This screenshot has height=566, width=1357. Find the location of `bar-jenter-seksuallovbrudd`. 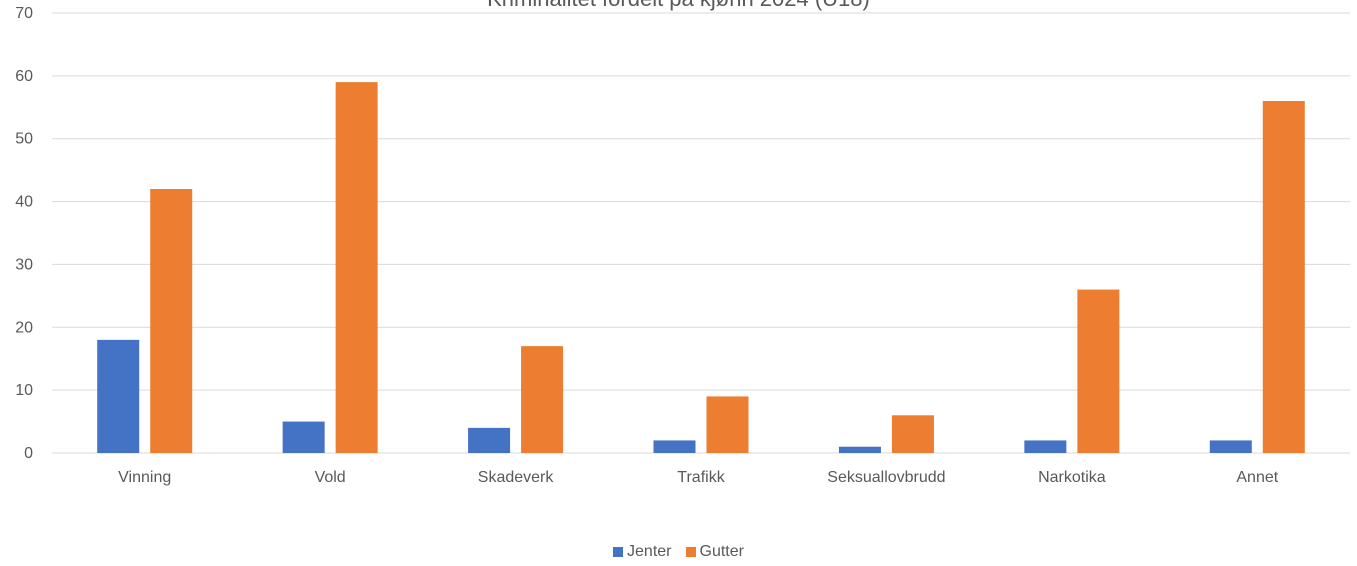

bar-jenter-seksuallovbrudd is located at coordinates (859, 449).